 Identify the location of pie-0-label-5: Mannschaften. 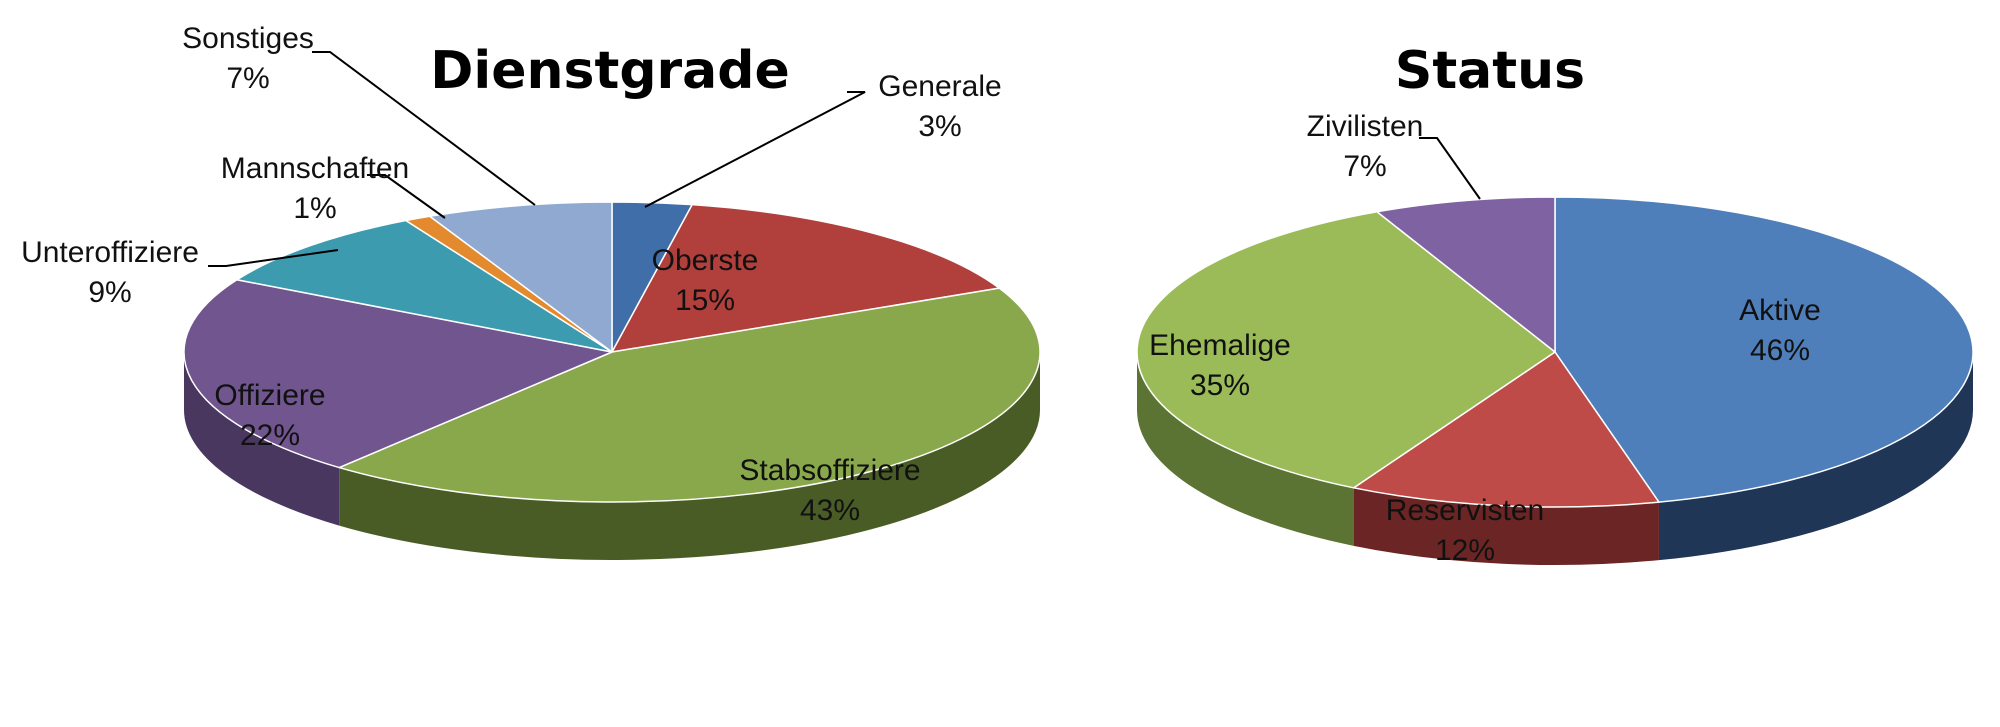
(315, 168).